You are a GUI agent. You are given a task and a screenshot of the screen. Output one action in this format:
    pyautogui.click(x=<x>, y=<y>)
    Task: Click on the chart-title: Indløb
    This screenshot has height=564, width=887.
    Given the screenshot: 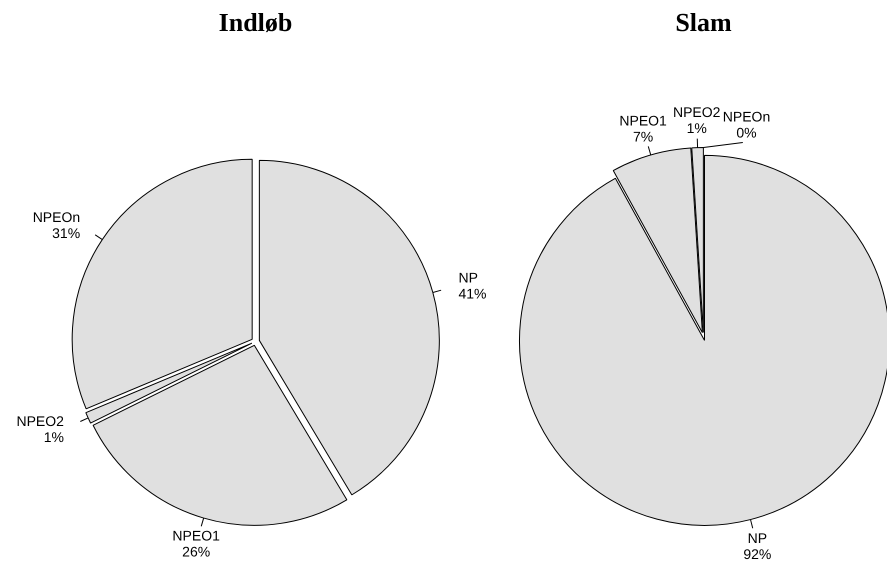 What is the action you would take?
    pyautogui.click(x=255, y=22)
    